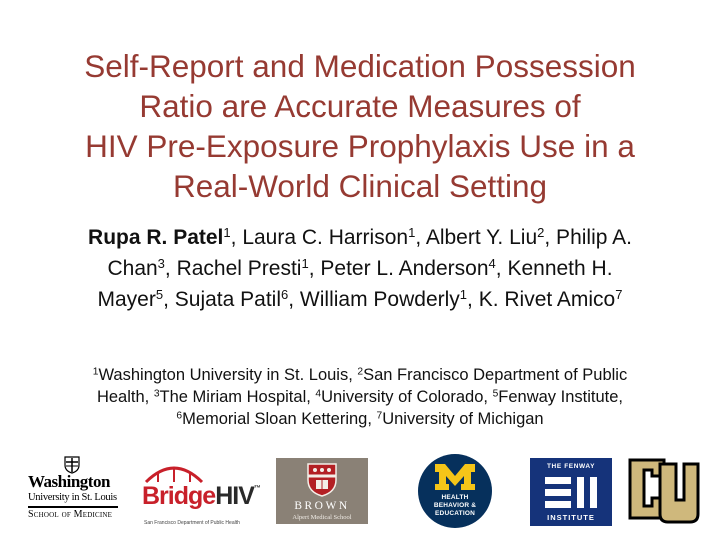 The height and width of the screenshot is (540, 720). What do you see at coordinates (455, 497) in the screenshot?
I see `michigan-line1: HEALTH` at bounding box center [455, 497].